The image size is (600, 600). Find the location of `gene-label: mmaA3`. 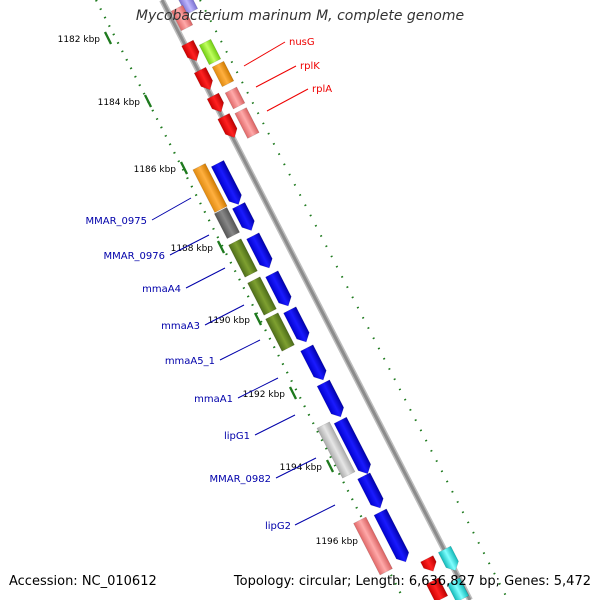

gene-label: mmaA3 is located at coordinates (180, 326).